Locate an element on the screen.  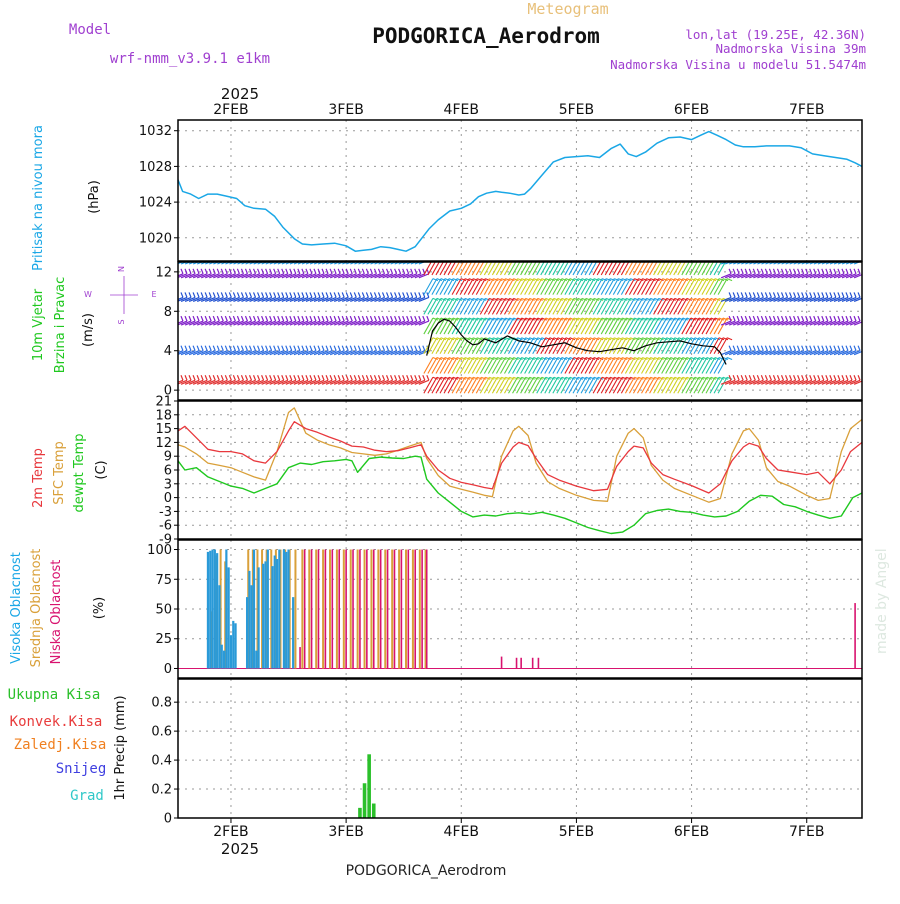
cloud-frame is located at coordinates (520, 609).